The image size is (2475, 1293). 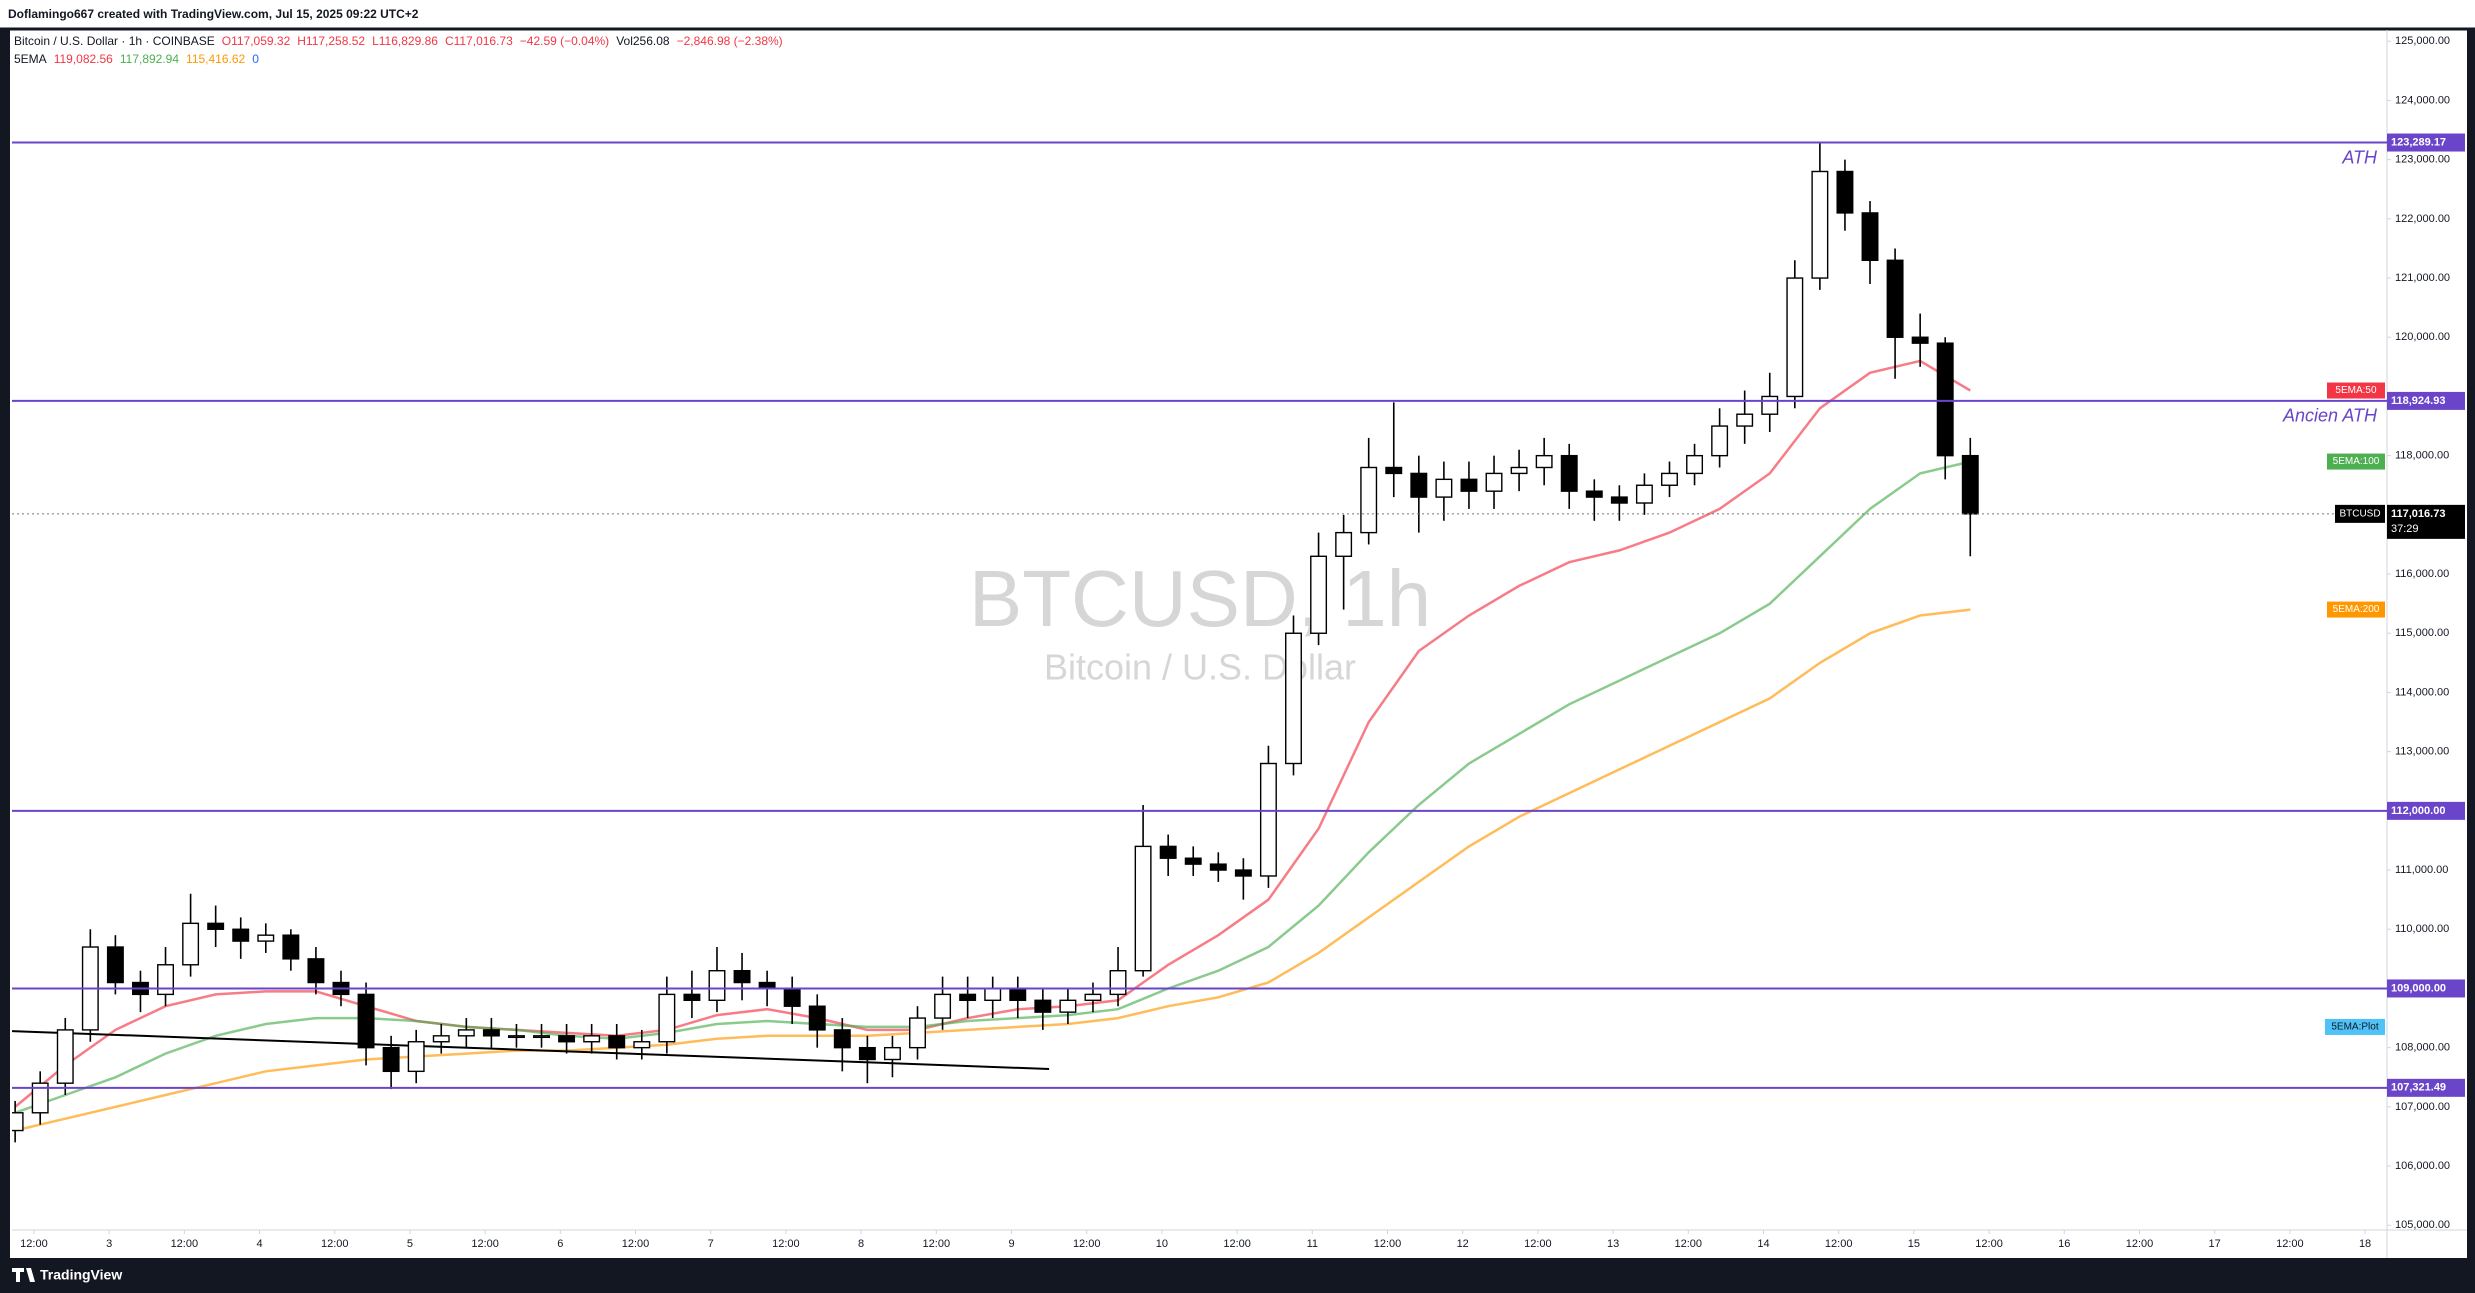 What do you see at coordinates (1237, 14) in the screenshot?
I see `top-bar` at bounding box center [1237, 14].